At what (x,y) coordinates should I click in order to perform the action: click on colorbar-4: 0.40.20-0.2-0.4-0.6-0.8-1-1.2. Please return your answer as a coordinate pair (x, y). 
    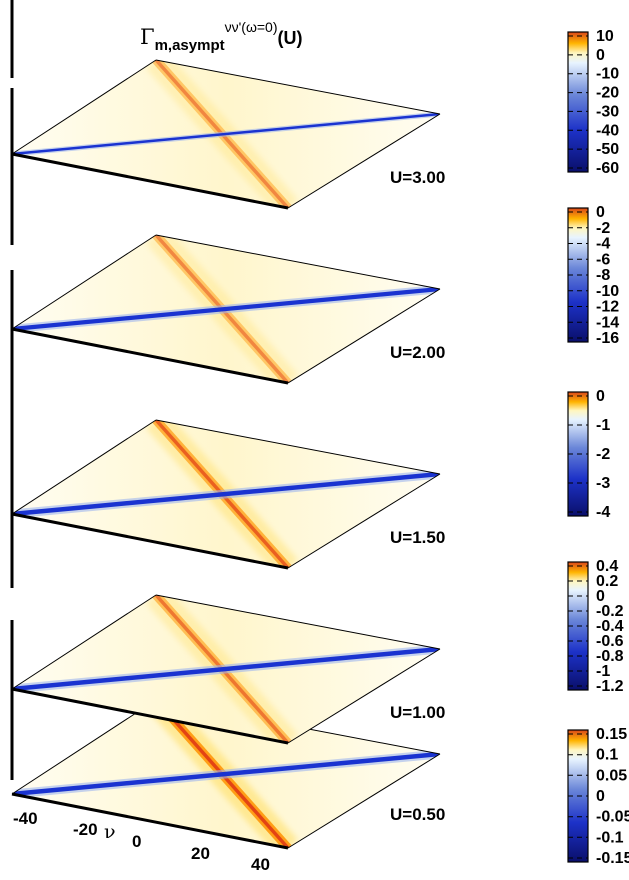
    Looking at the image, I should click on (595, 626).